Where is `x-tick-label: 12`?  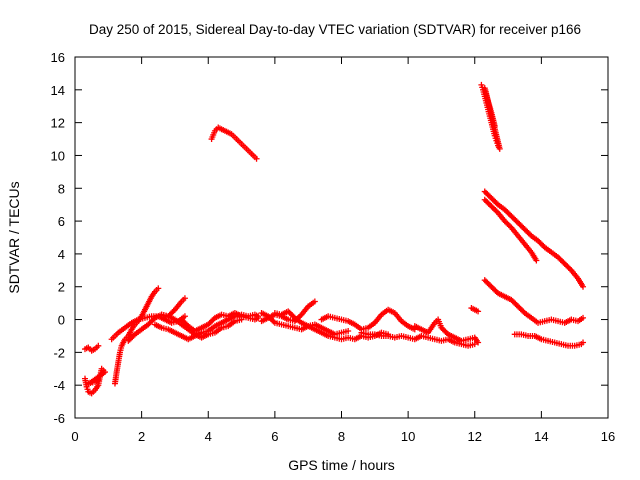
x-tick-label: 12 is located at coordinates (475, 436).